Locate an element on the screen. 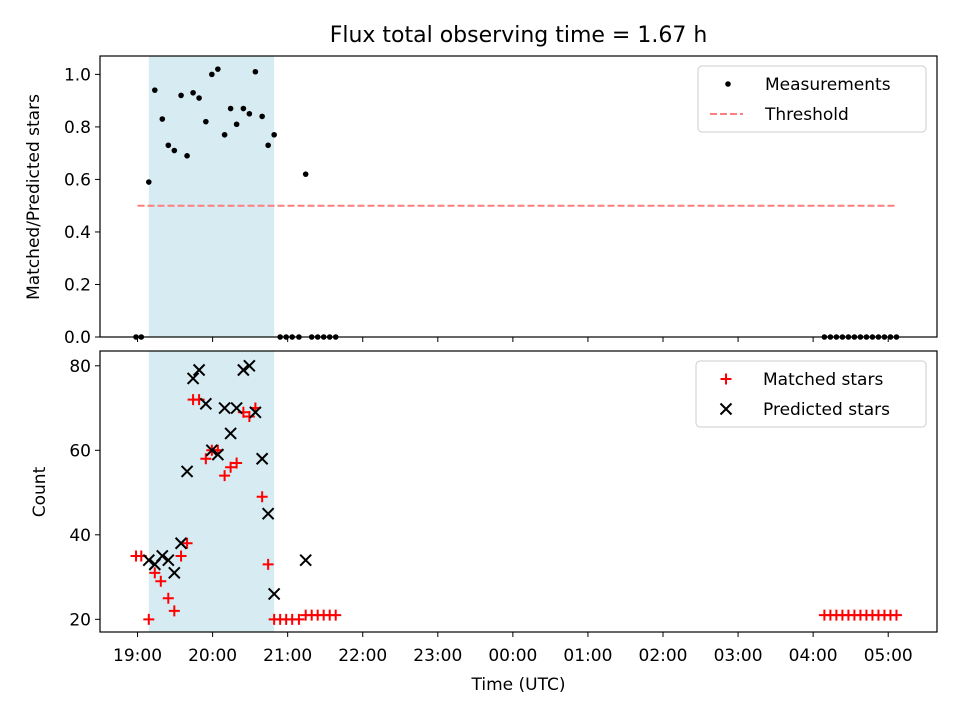 The width and height of the screenshot is (960, 720). x-tick-label: 00:00 is located at coordinates (512, 656).